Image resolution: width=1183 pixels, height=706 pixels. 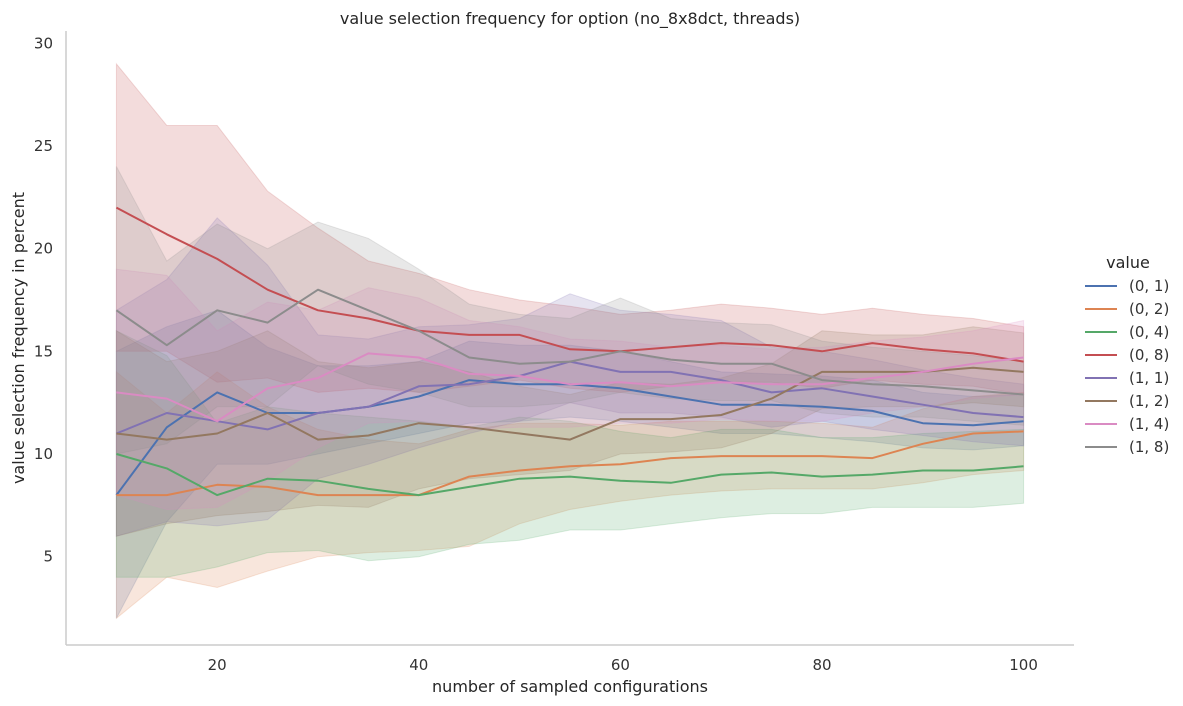 What do you see at coordinates (43, 299) in the screenshot?
I see `y-axis-ticks: 5 10 15 20 25 30` at bounding box center [43, 299].